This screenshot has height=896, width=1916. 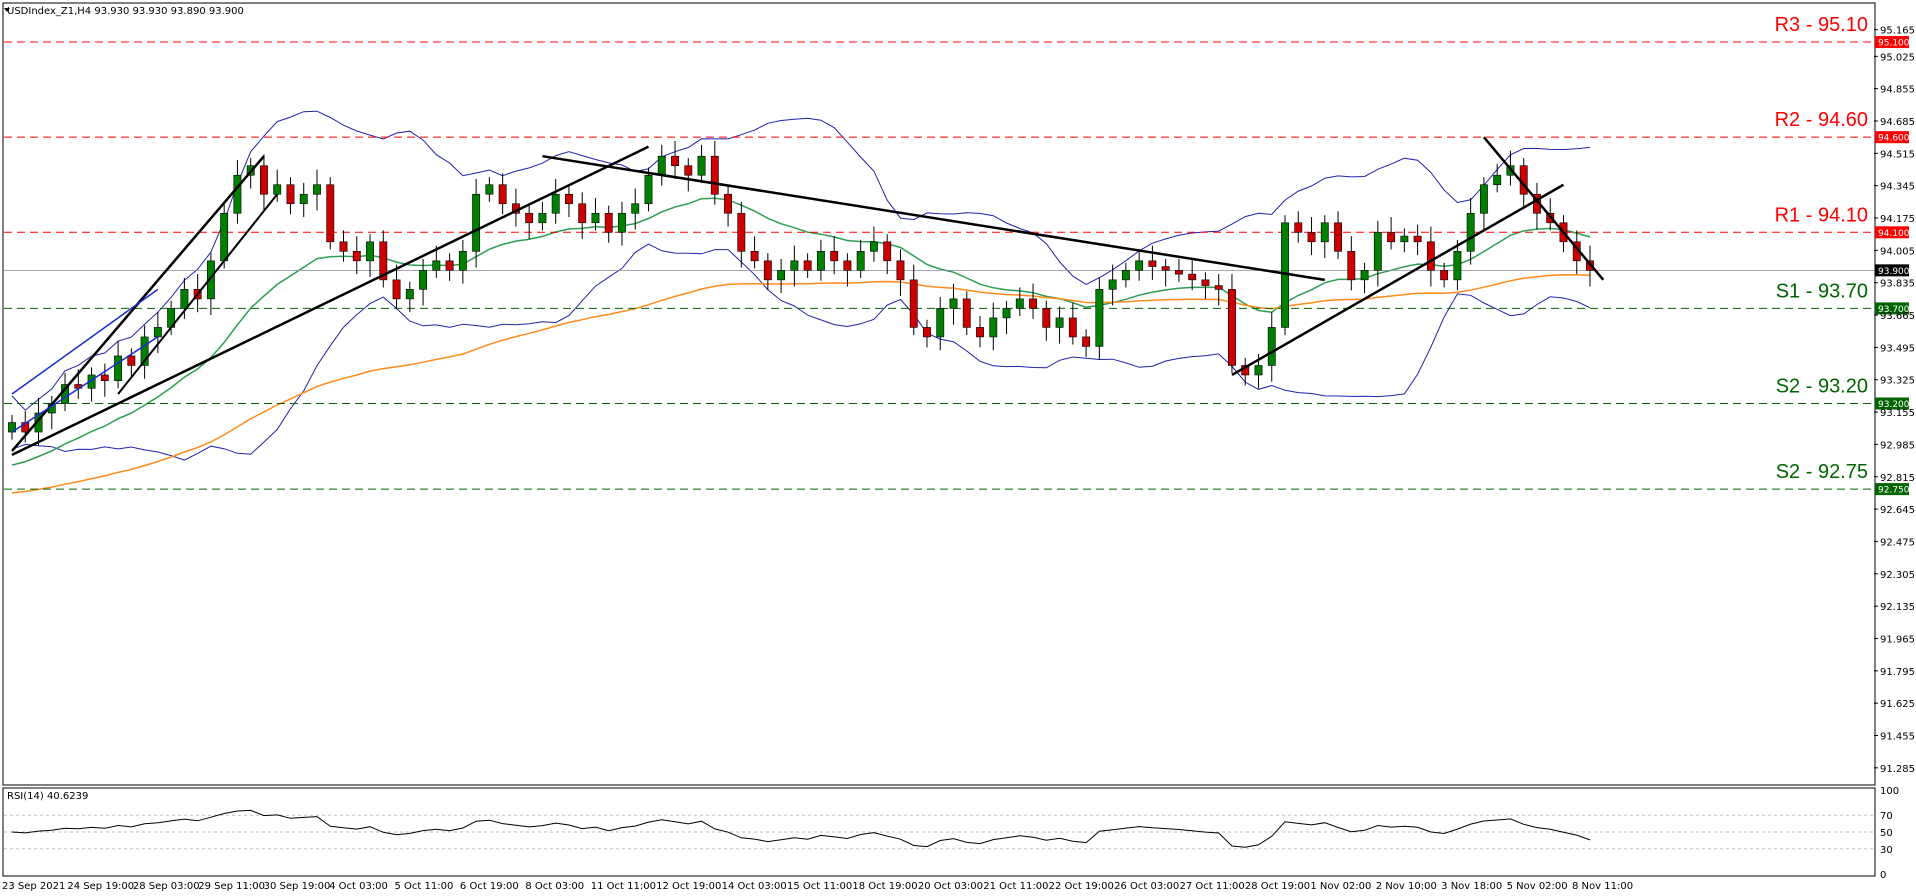 I want to click on time-axis-tick-label: 8 Nov 11:00, so click(x=1602, y=886).